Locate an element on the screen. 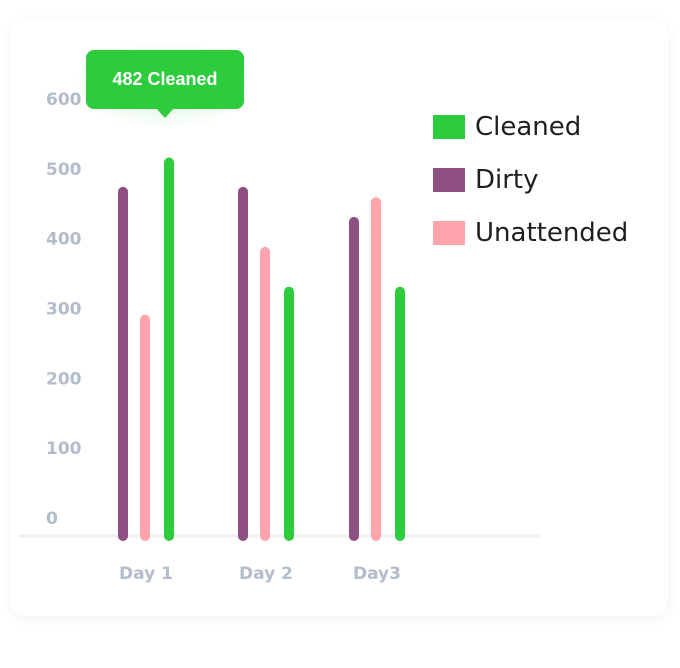  legend: Cleaned Dirty Unattended is located at coordinates (530, 179).